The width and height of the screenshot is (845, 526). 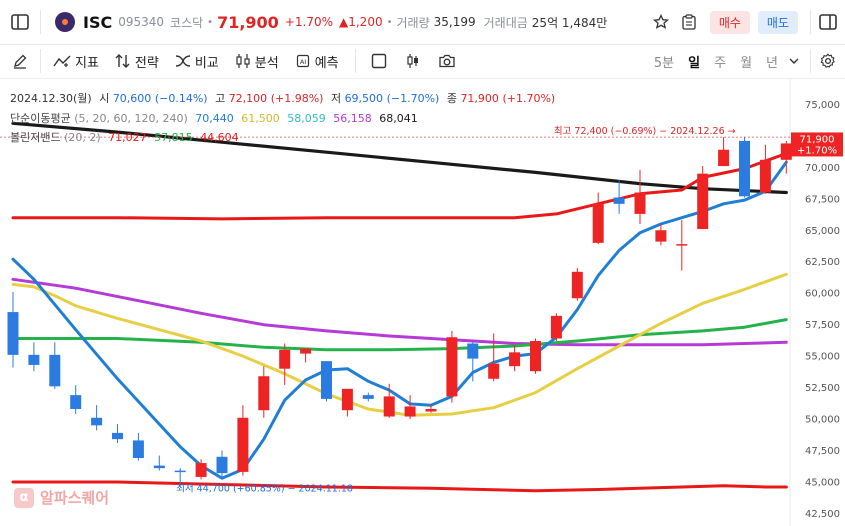 I want to click on star-icon, so click(x=661, y=22).